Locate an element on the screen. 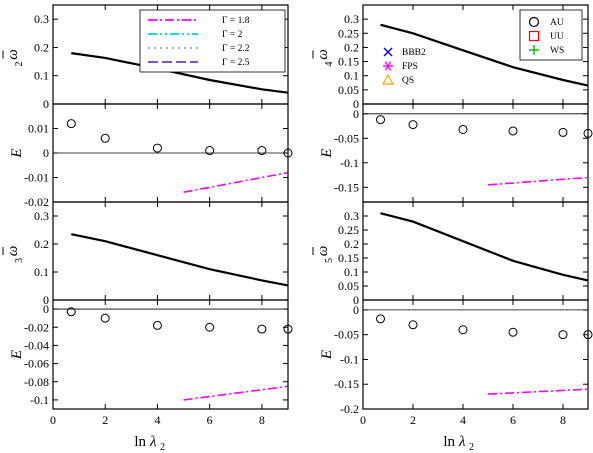 The image size is (593, 453). y-tick-label: -0.01 is located at coordinates (36, 178).